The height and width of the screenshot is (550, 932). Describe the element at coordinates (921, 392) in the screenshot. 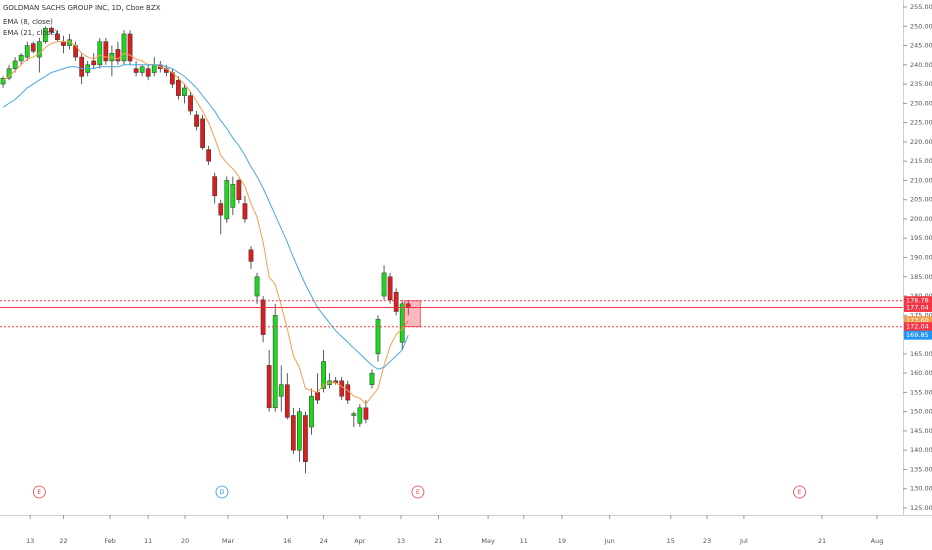

I see `y-tick-label: 155.00` at that location.